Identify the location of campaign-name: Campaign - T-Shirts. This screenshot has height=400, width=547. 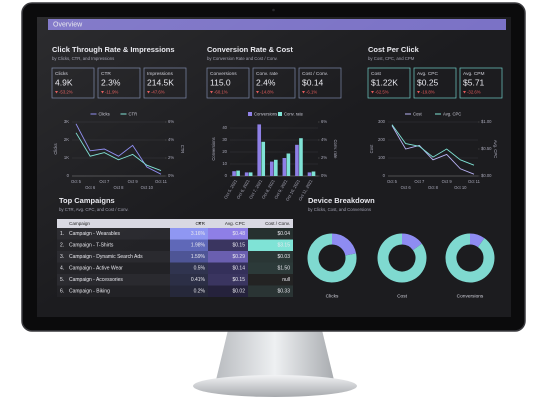
(91, 246).